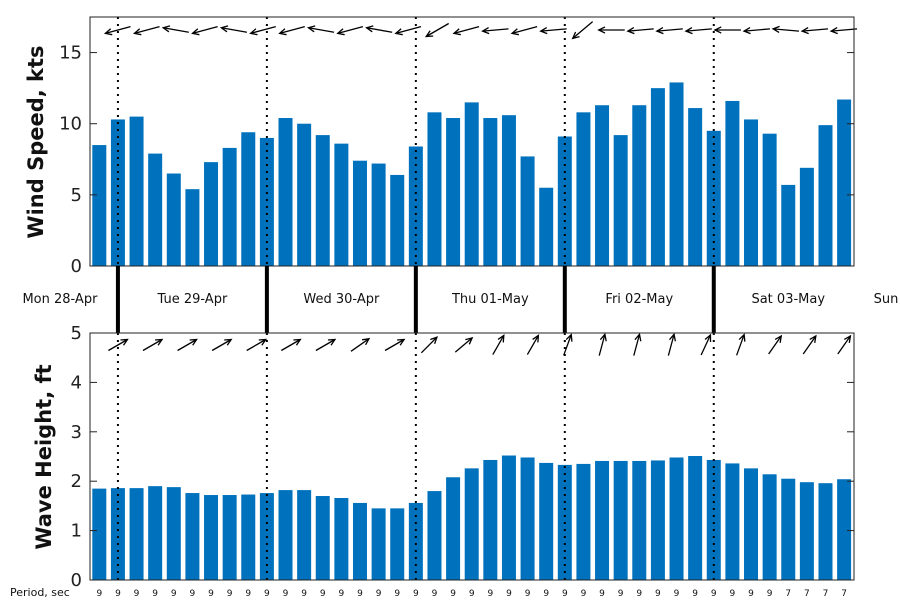  I want to click on wave-direction-arrows, so click(480, 344).